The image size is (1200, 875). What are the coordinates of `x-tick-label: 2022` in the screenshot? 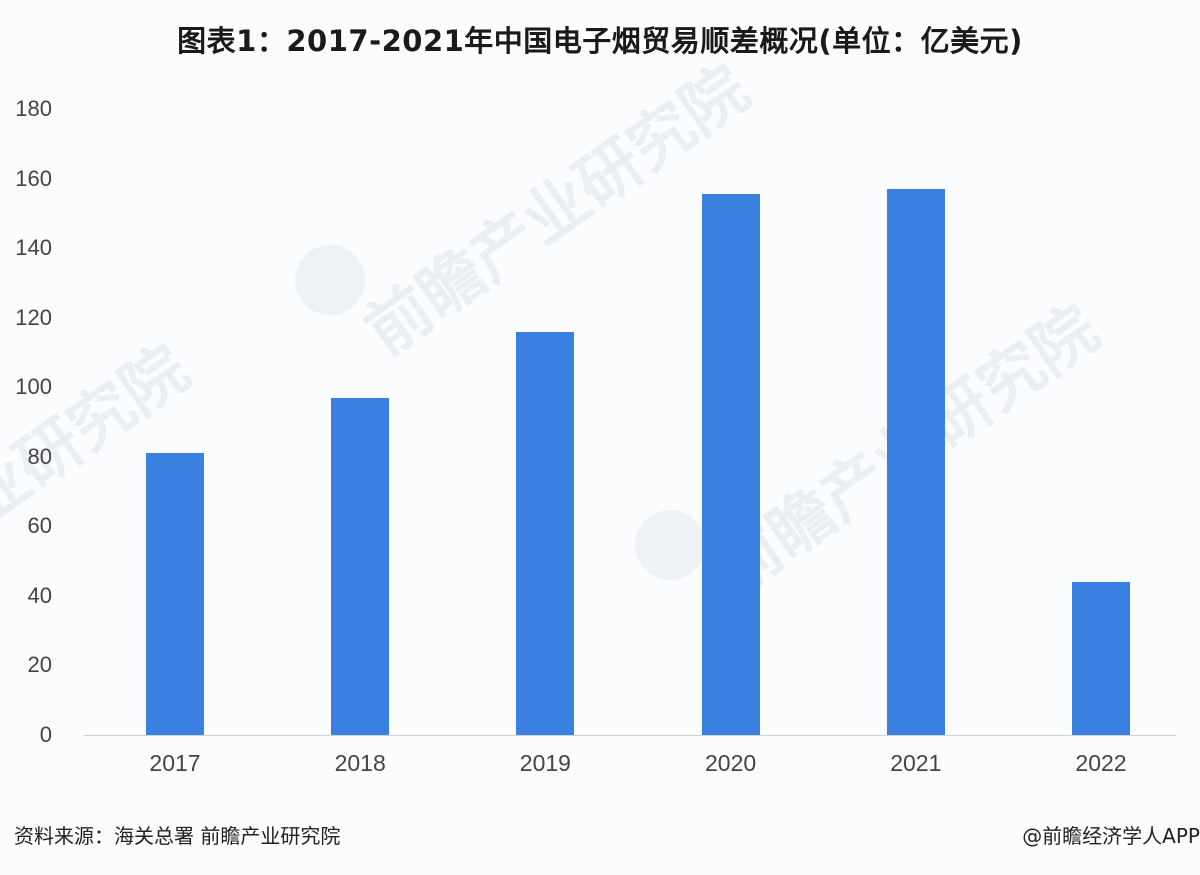 It's located at (1101, 763).